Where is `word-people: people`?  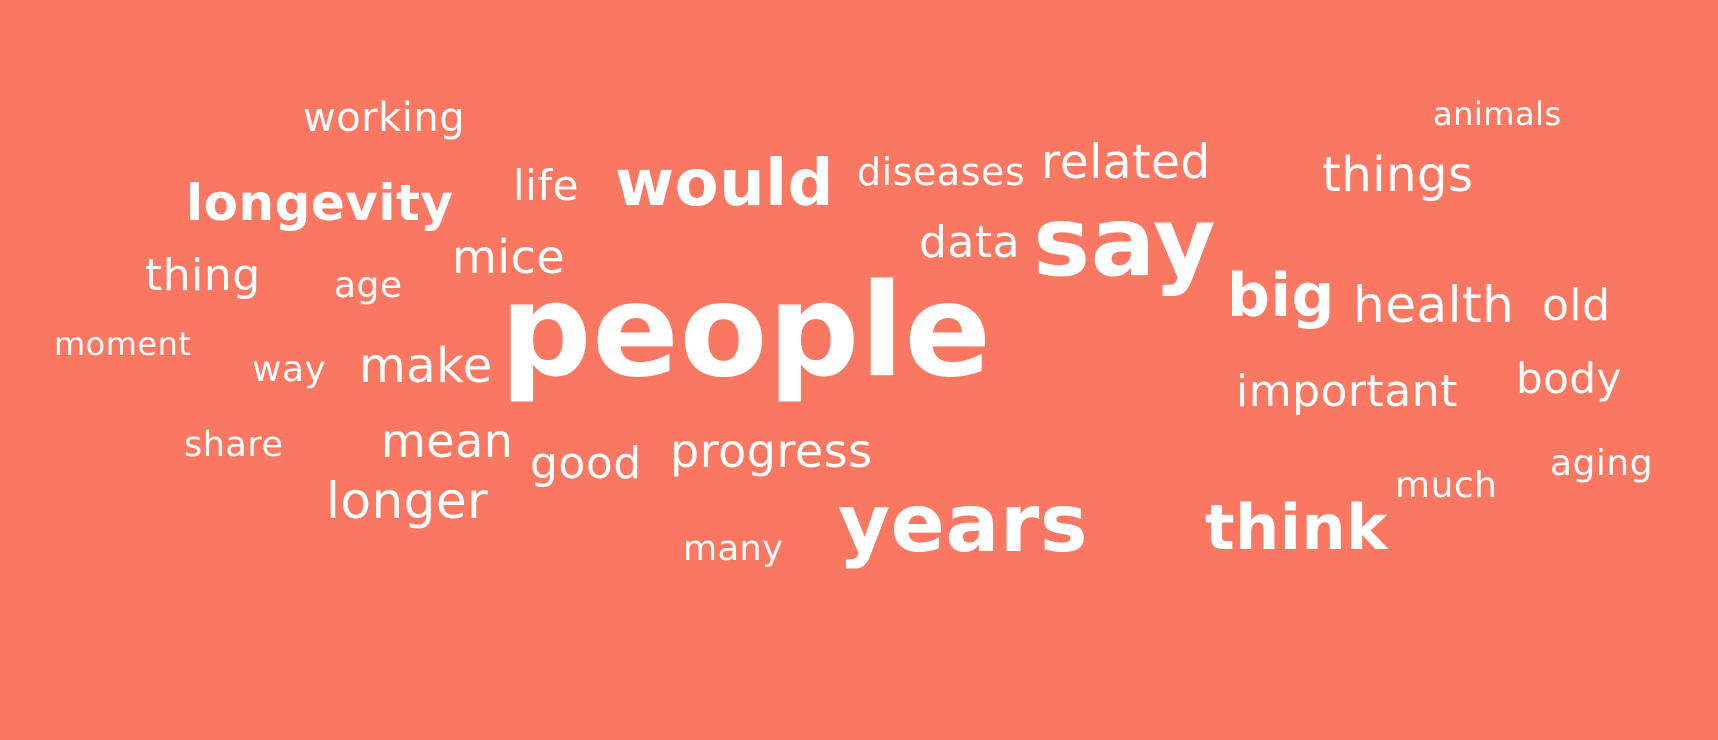
word-people: people is located at coordinates (746, 331).